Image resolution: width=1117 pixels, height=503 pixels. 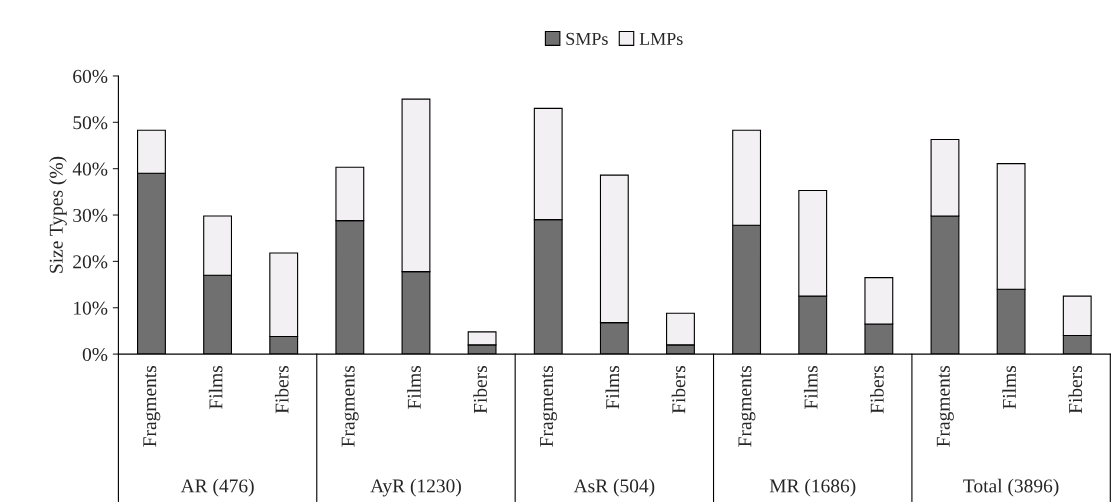 I want to click on y-tick-label: 60%, so click(x=90, y=76).